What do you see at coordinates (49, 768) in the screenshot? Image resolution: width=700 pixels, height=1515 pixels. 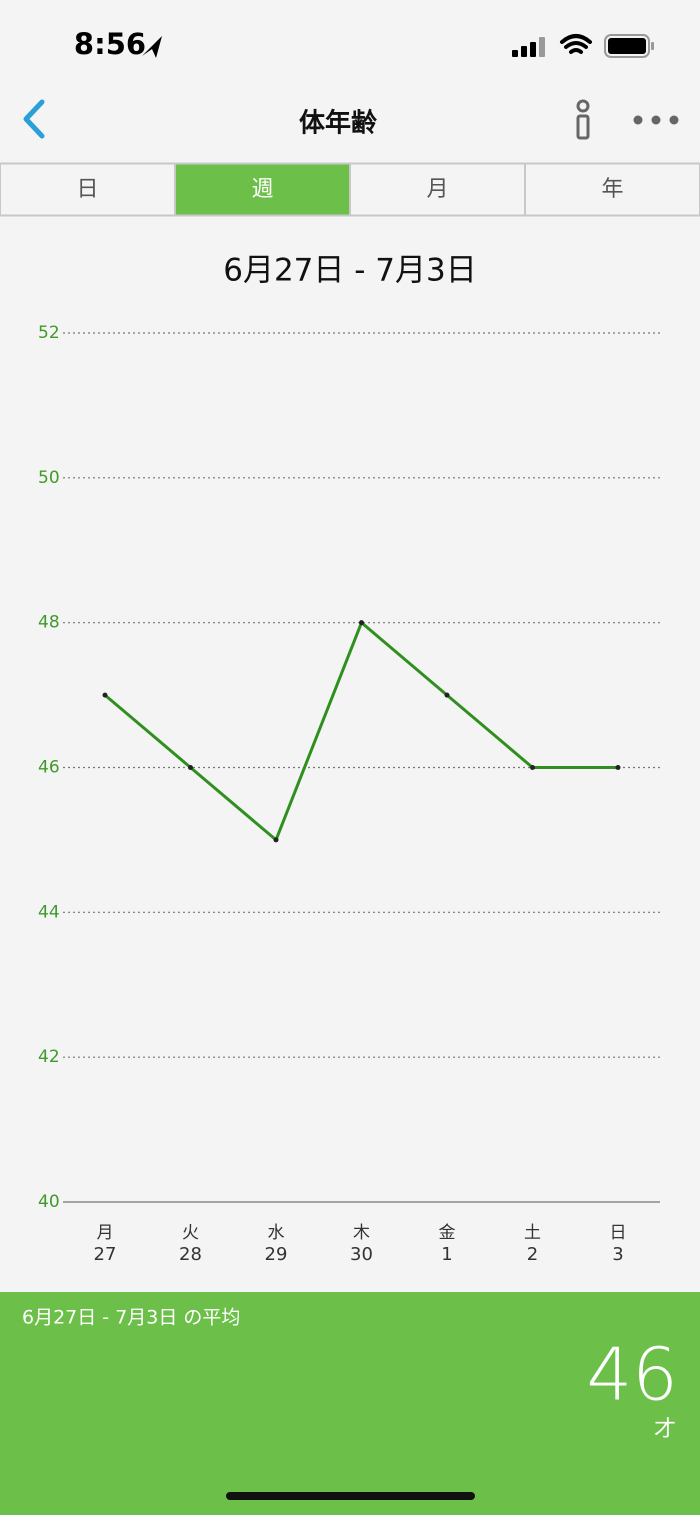 I see `y-tick-label: 46` at bounding box center [49, 768].